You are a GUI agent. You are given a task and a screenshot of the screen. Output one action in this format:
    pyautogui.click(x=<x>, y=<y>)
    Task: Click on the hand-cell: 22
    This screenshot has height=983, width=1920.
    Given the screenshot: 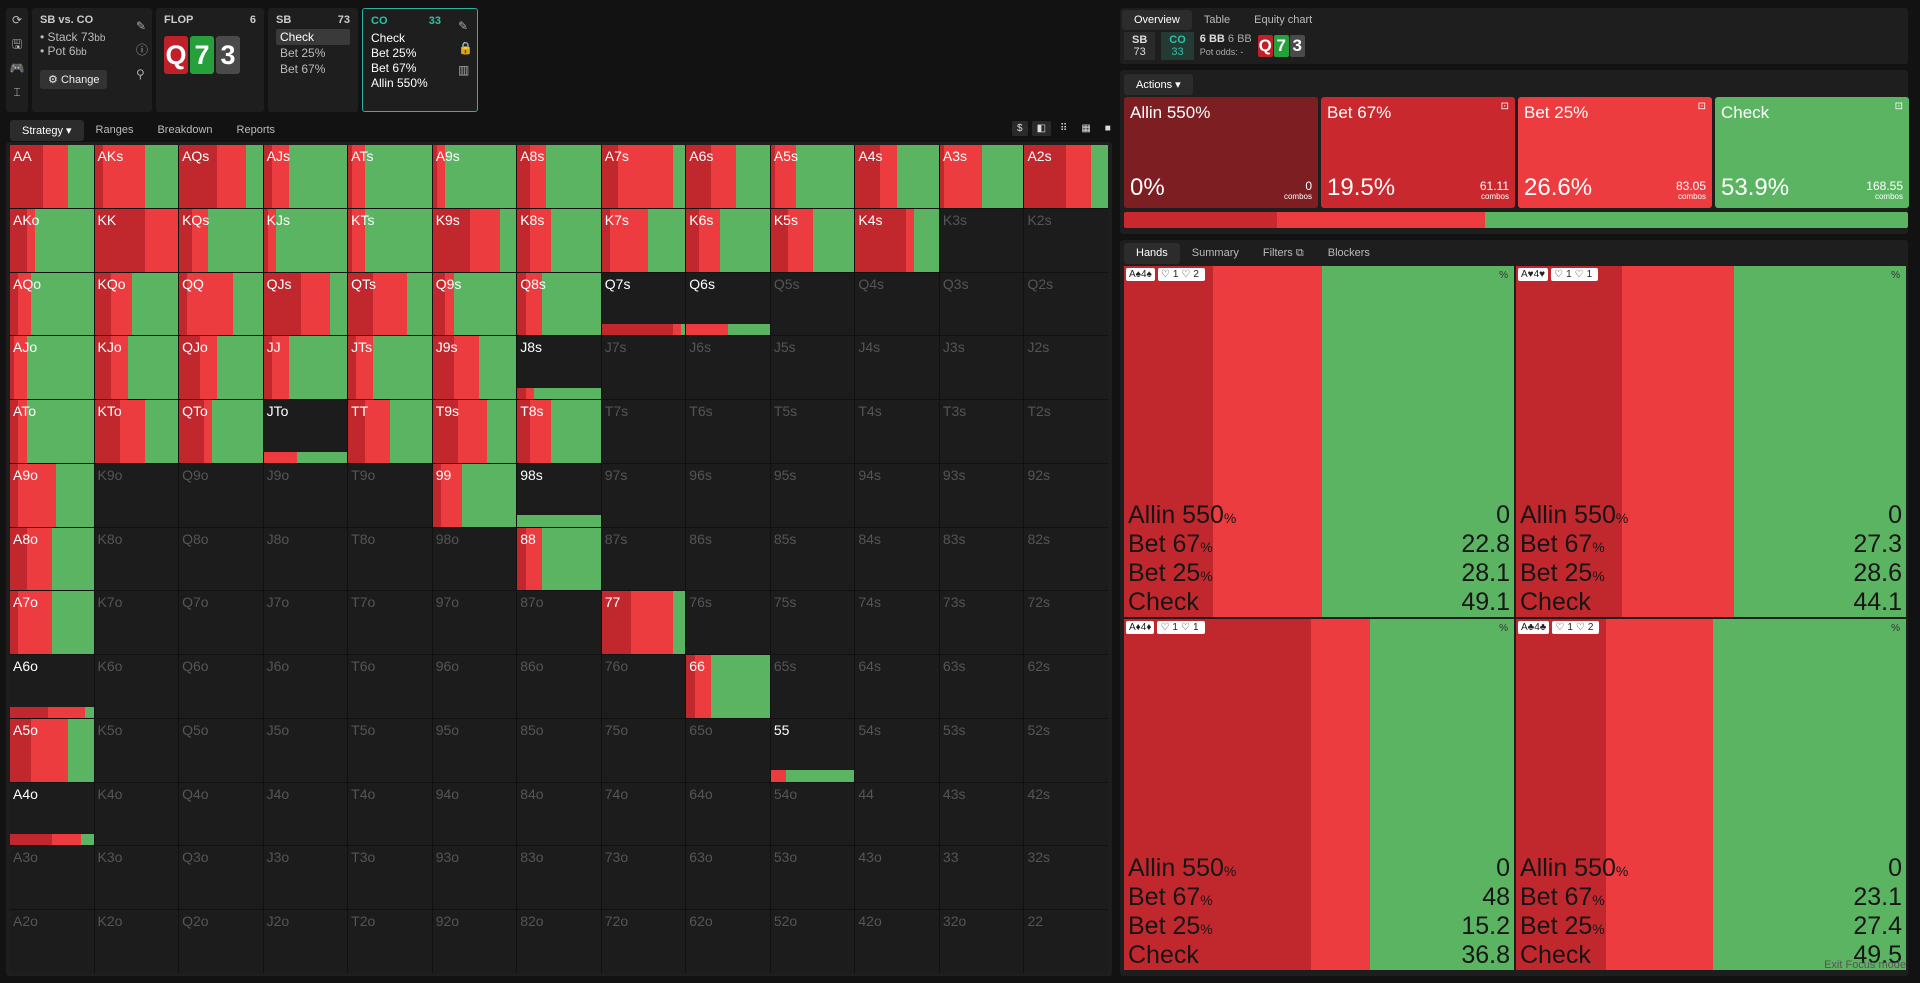 What is the action you would take?
    pyautogui.click(x=1066, y=941)
    